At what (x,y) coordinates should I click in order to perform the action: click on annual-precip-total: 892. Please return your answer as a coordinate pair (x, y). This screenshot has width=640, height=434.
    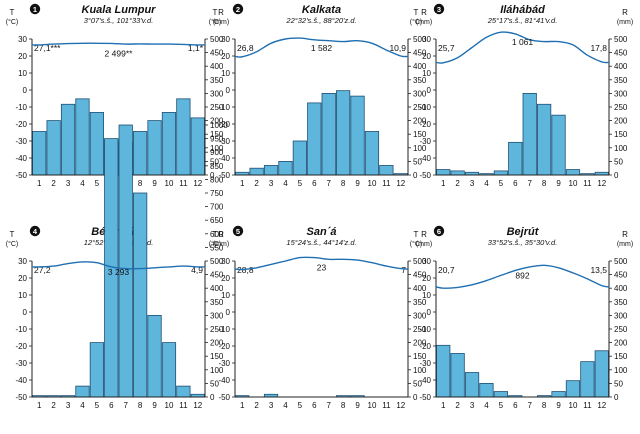
    Looking at the image, I should click on (522, 275).